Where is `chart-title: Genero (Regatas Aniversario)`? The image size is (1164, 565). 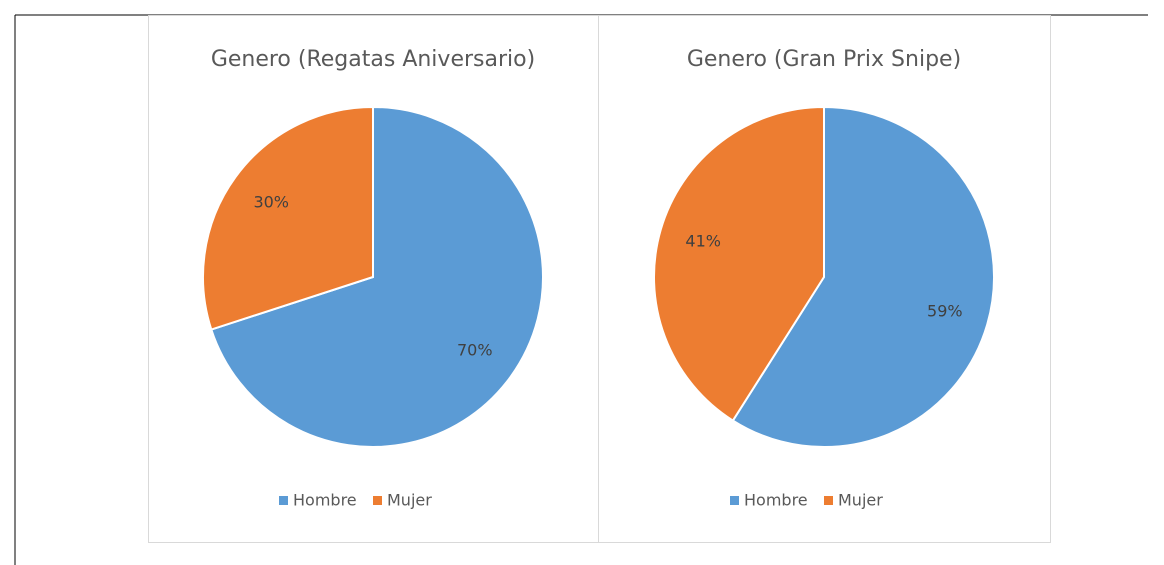 chart-title: Genero (Regatas Aniversario) is located at coordinates (373, 59).